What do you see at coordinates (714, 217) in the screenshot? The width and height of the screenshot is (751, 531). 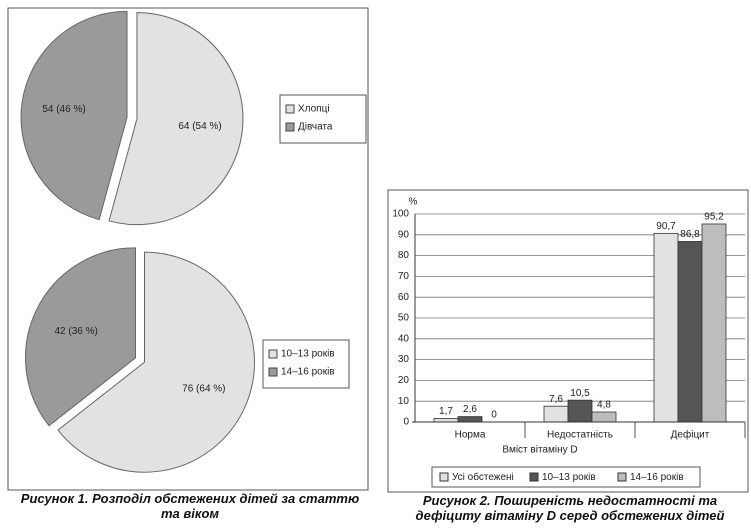 I see `value-label: 95,2` at bounding box center [714, 217].